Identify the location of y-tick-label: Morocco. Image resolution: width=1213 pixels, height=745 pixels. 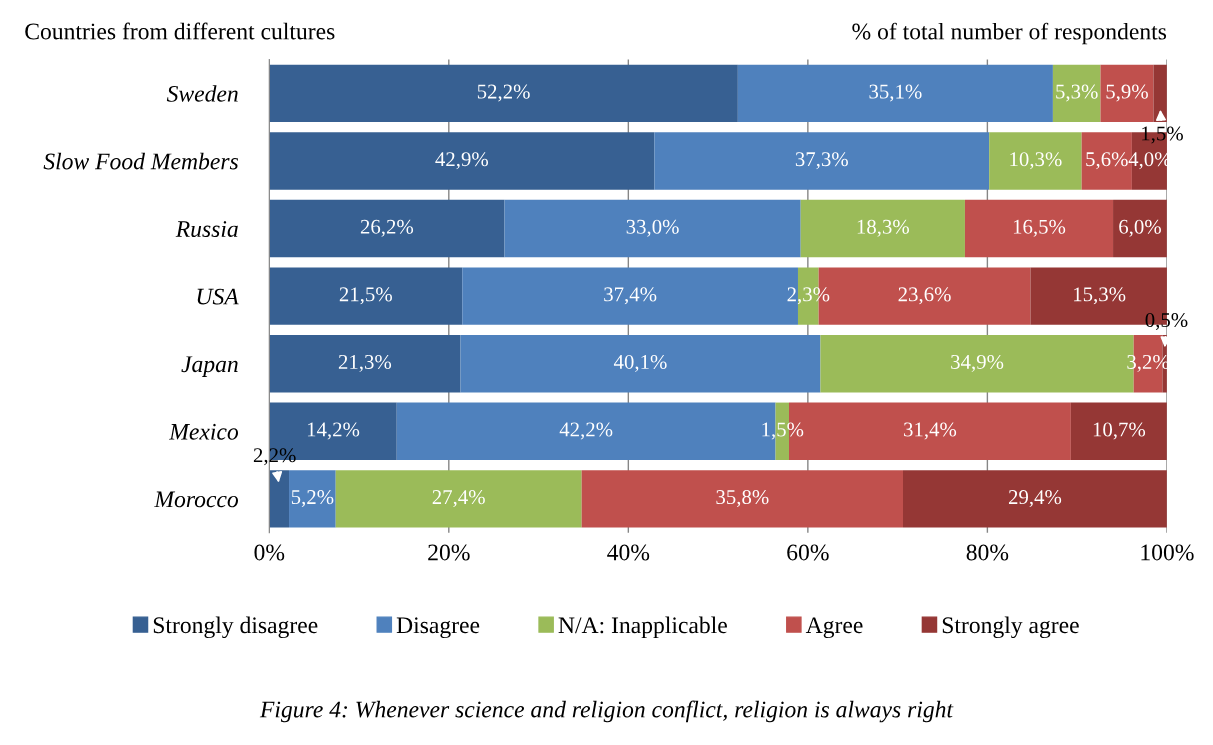
(196, 499).